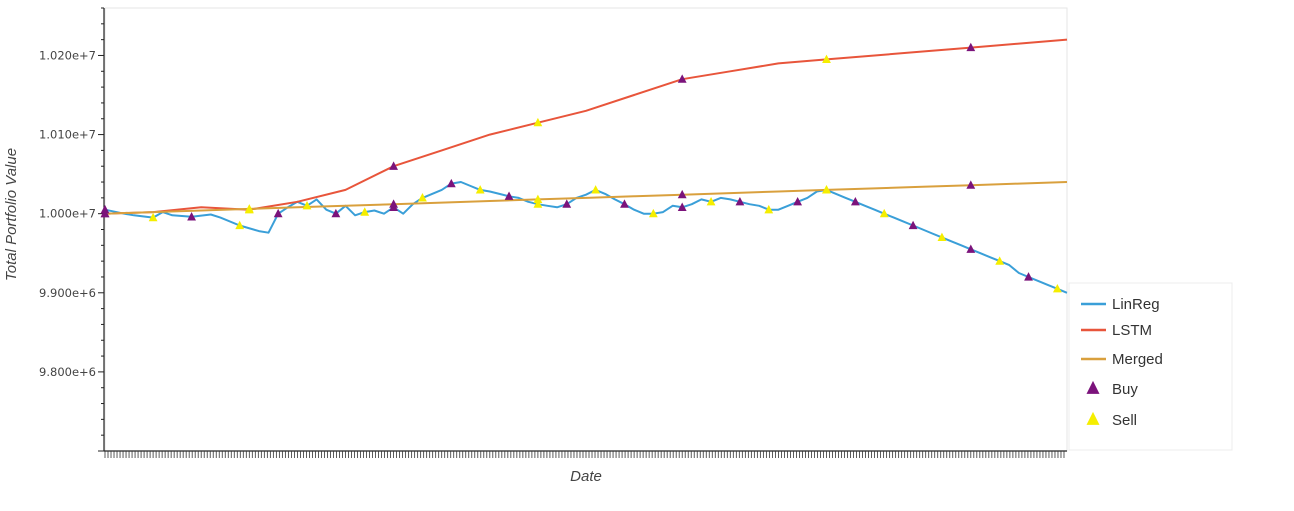 Image resolution: width=1294 pixels, height=511 pixels. I want to click on y-tick-label: 1.010e+7, so click(67, 135).